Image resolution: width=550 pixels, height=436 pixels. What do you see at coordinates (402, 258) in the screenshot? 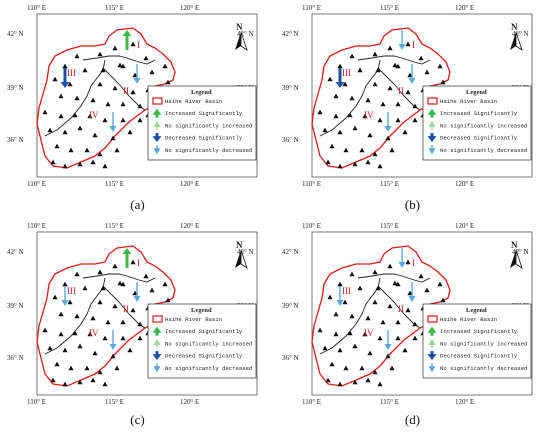
I see `trend-arrow-region-i` at bounding box center [402, 258].